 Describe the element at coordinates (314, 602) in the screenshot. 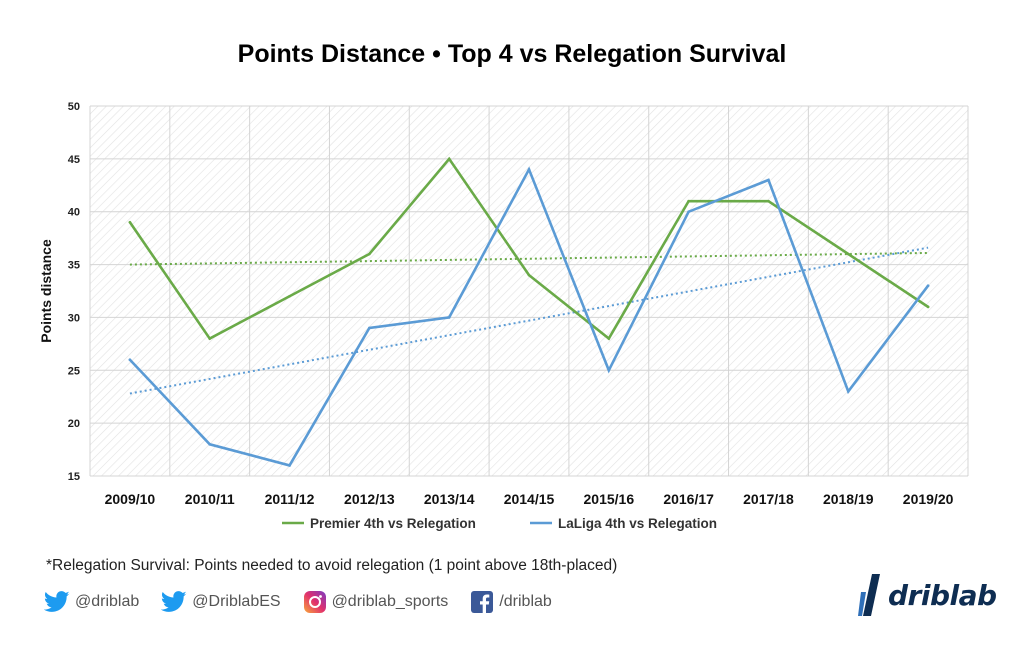

I see `instagram-icon` at that location.